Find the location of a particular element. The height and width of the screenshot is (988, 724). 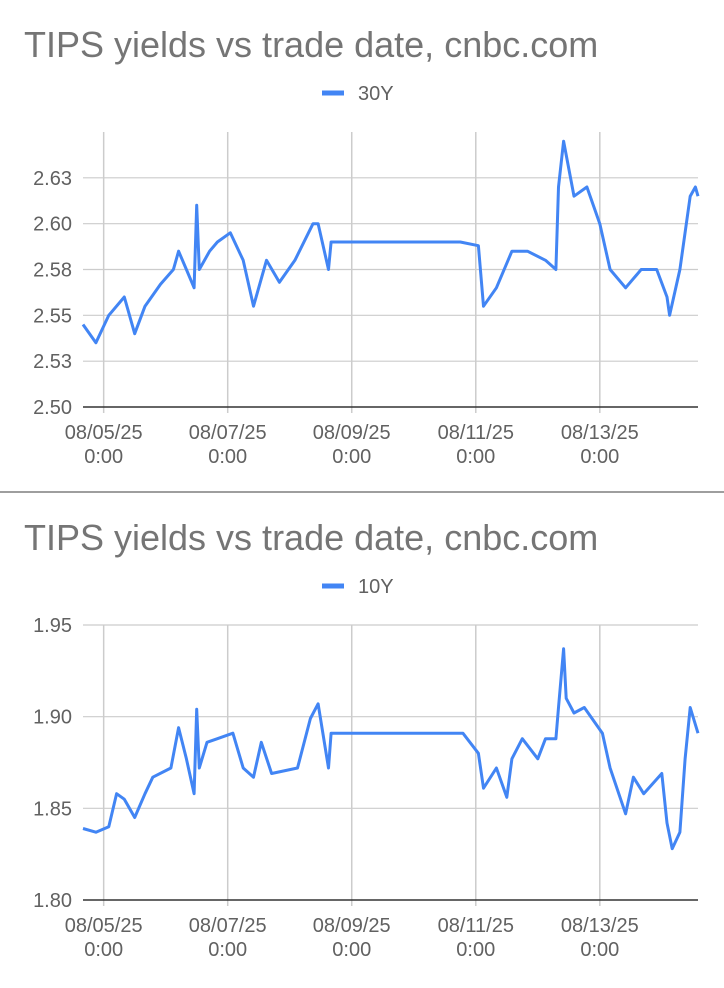

y-tick-label: 1.95 is located at coordinates (52, 626).